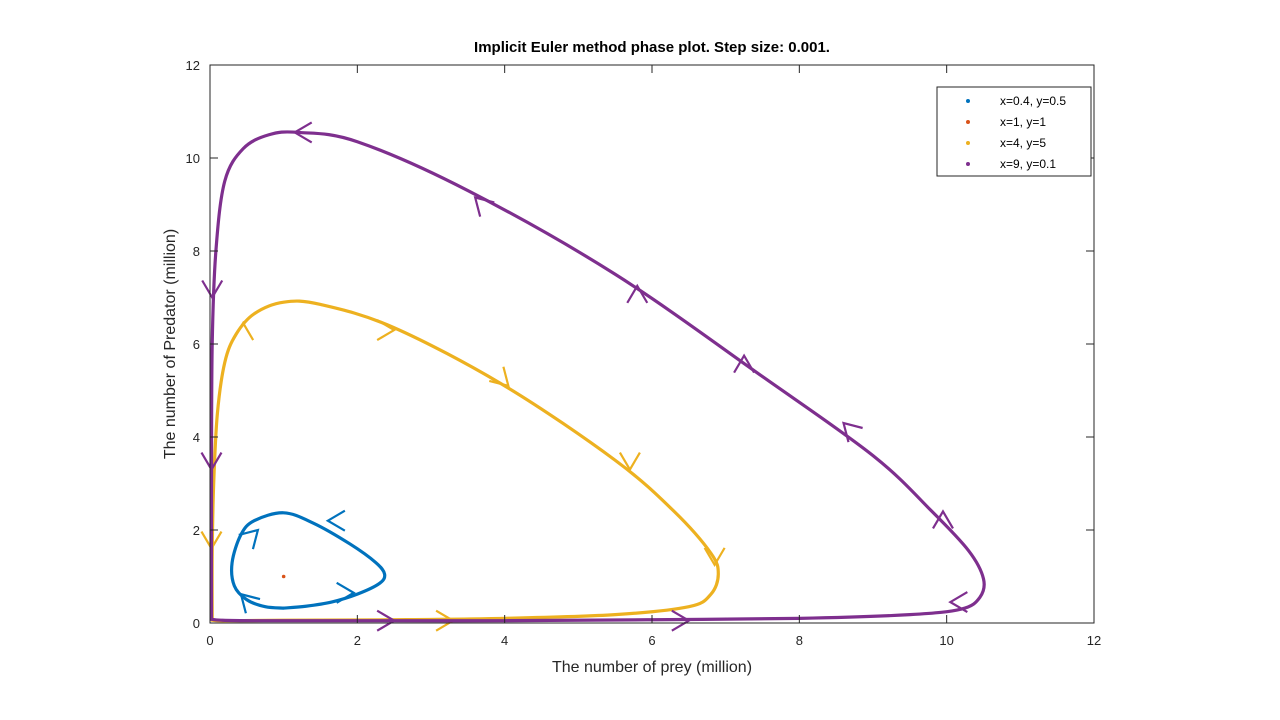 The width and height of the screenshot is (1280, 720). I want to click on y-tick-label: 12, so click(193, 65).